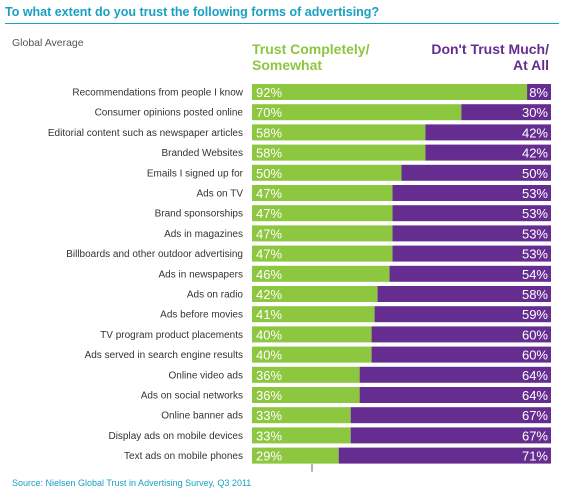  What do you see at coordinates (202, 153) in the screenshot?
I see `category-label: Branded Websites` at bounding box center [202, 153].